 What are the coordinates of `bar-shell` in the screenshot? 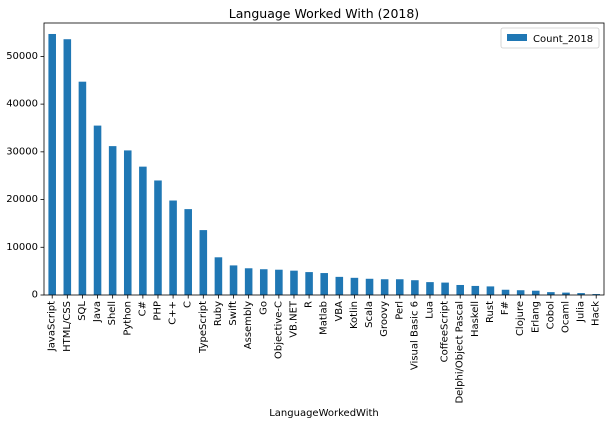 It's located at (112, 220).